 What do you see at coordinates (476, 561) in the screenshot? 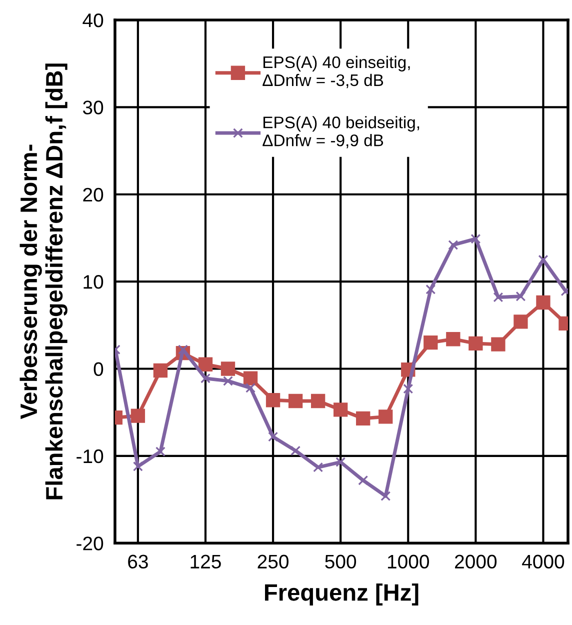
I see `x-tick-label: 2000` at bounding box center [476, 561].